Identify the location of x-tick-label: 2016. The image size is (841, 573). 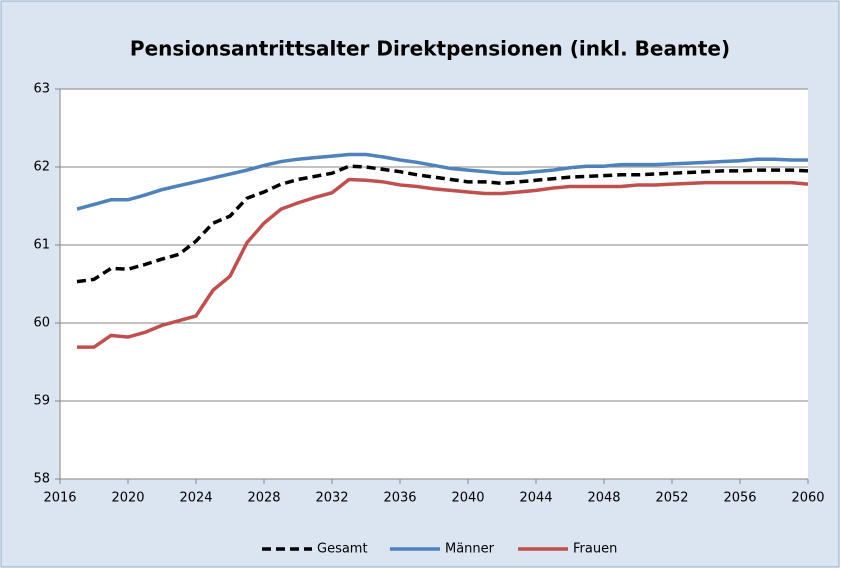
(59, 498).